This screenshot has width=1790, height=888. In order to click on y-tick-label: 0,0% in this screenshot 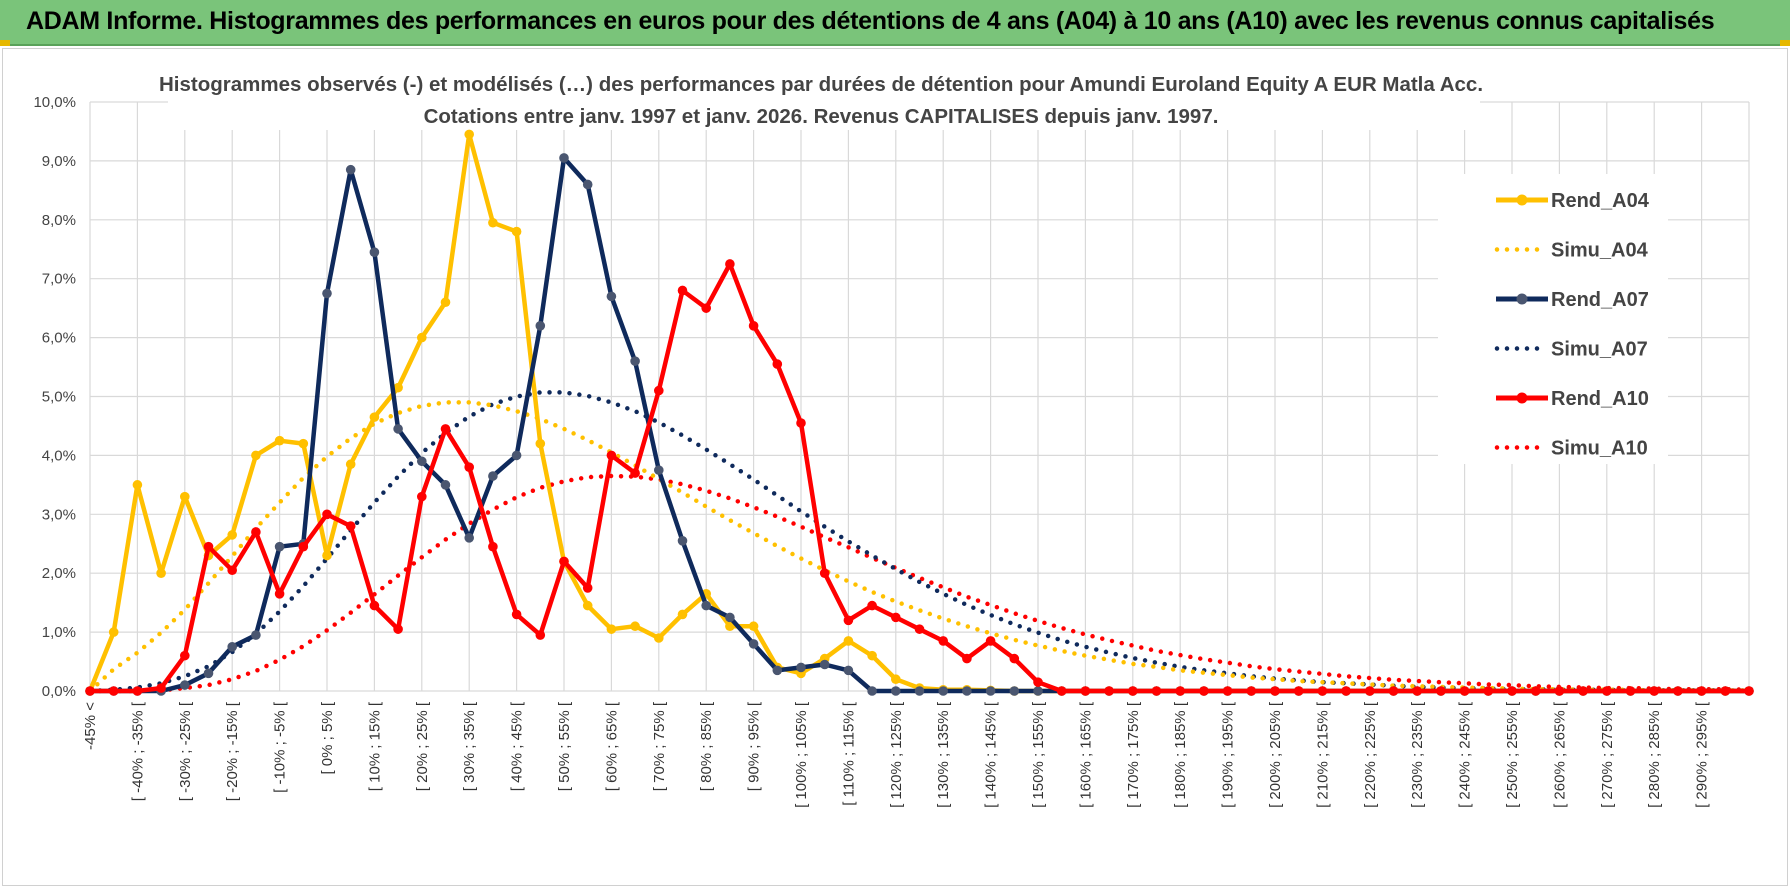, I will do `click(59, 691)`.